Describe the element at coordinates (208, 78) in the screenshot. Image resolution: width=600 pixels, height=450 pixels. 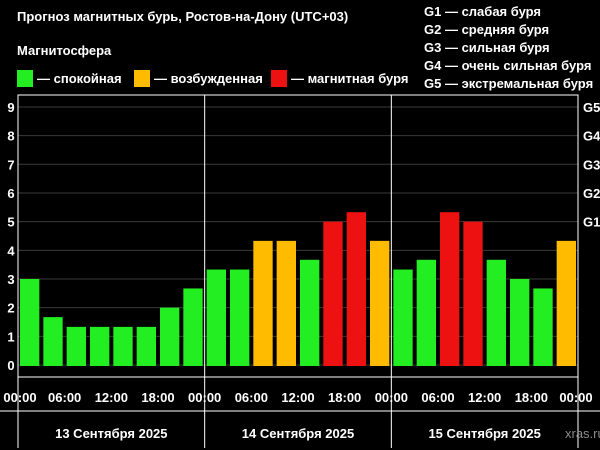
I see `legend-excited-label: — возбужденная` at that location.